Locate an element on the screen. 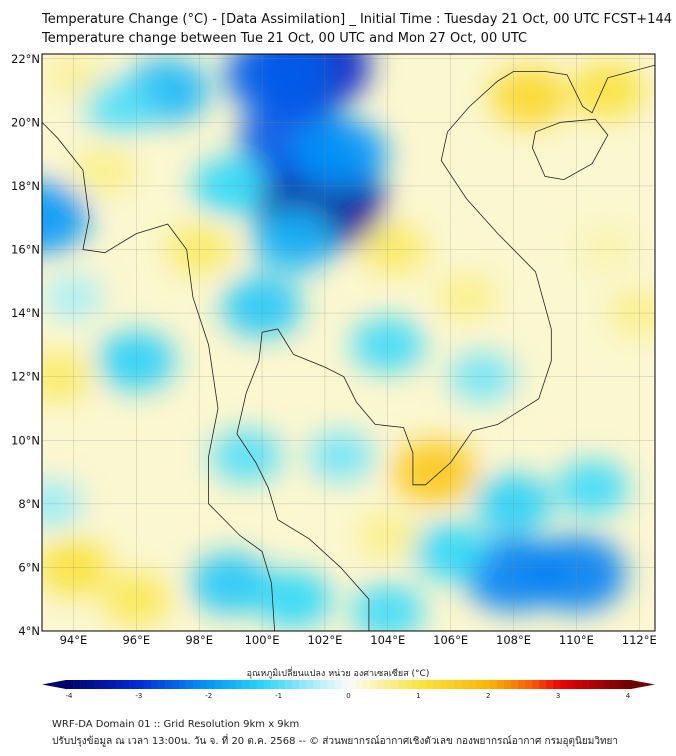 This screenshot has width=676, height=756. latitude-tick-label: 4°N is located at coordinates (29, 631).